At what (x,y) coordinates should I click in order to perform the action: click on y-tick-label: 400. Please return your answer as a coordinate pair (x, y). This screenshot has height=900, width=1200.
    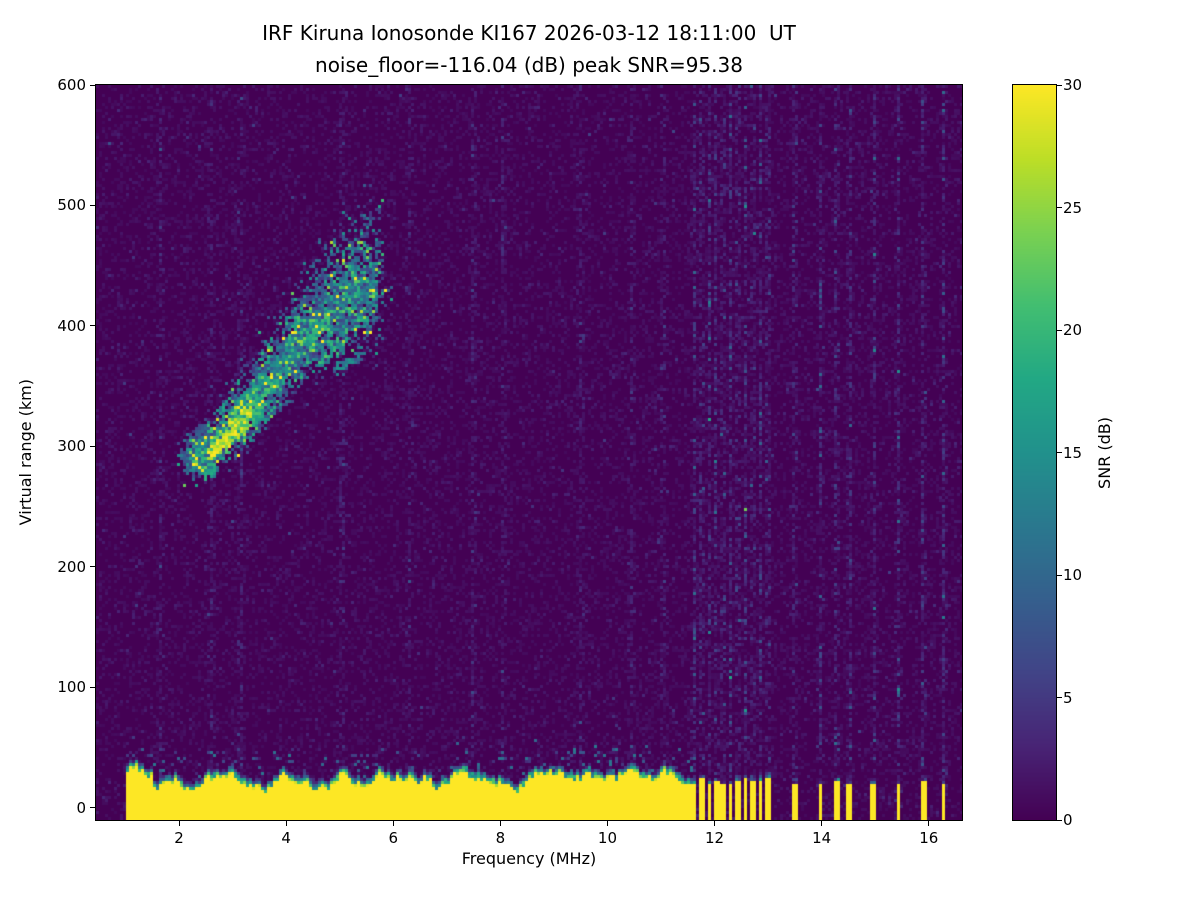
    Looking at the image, I should click on (71, 325).